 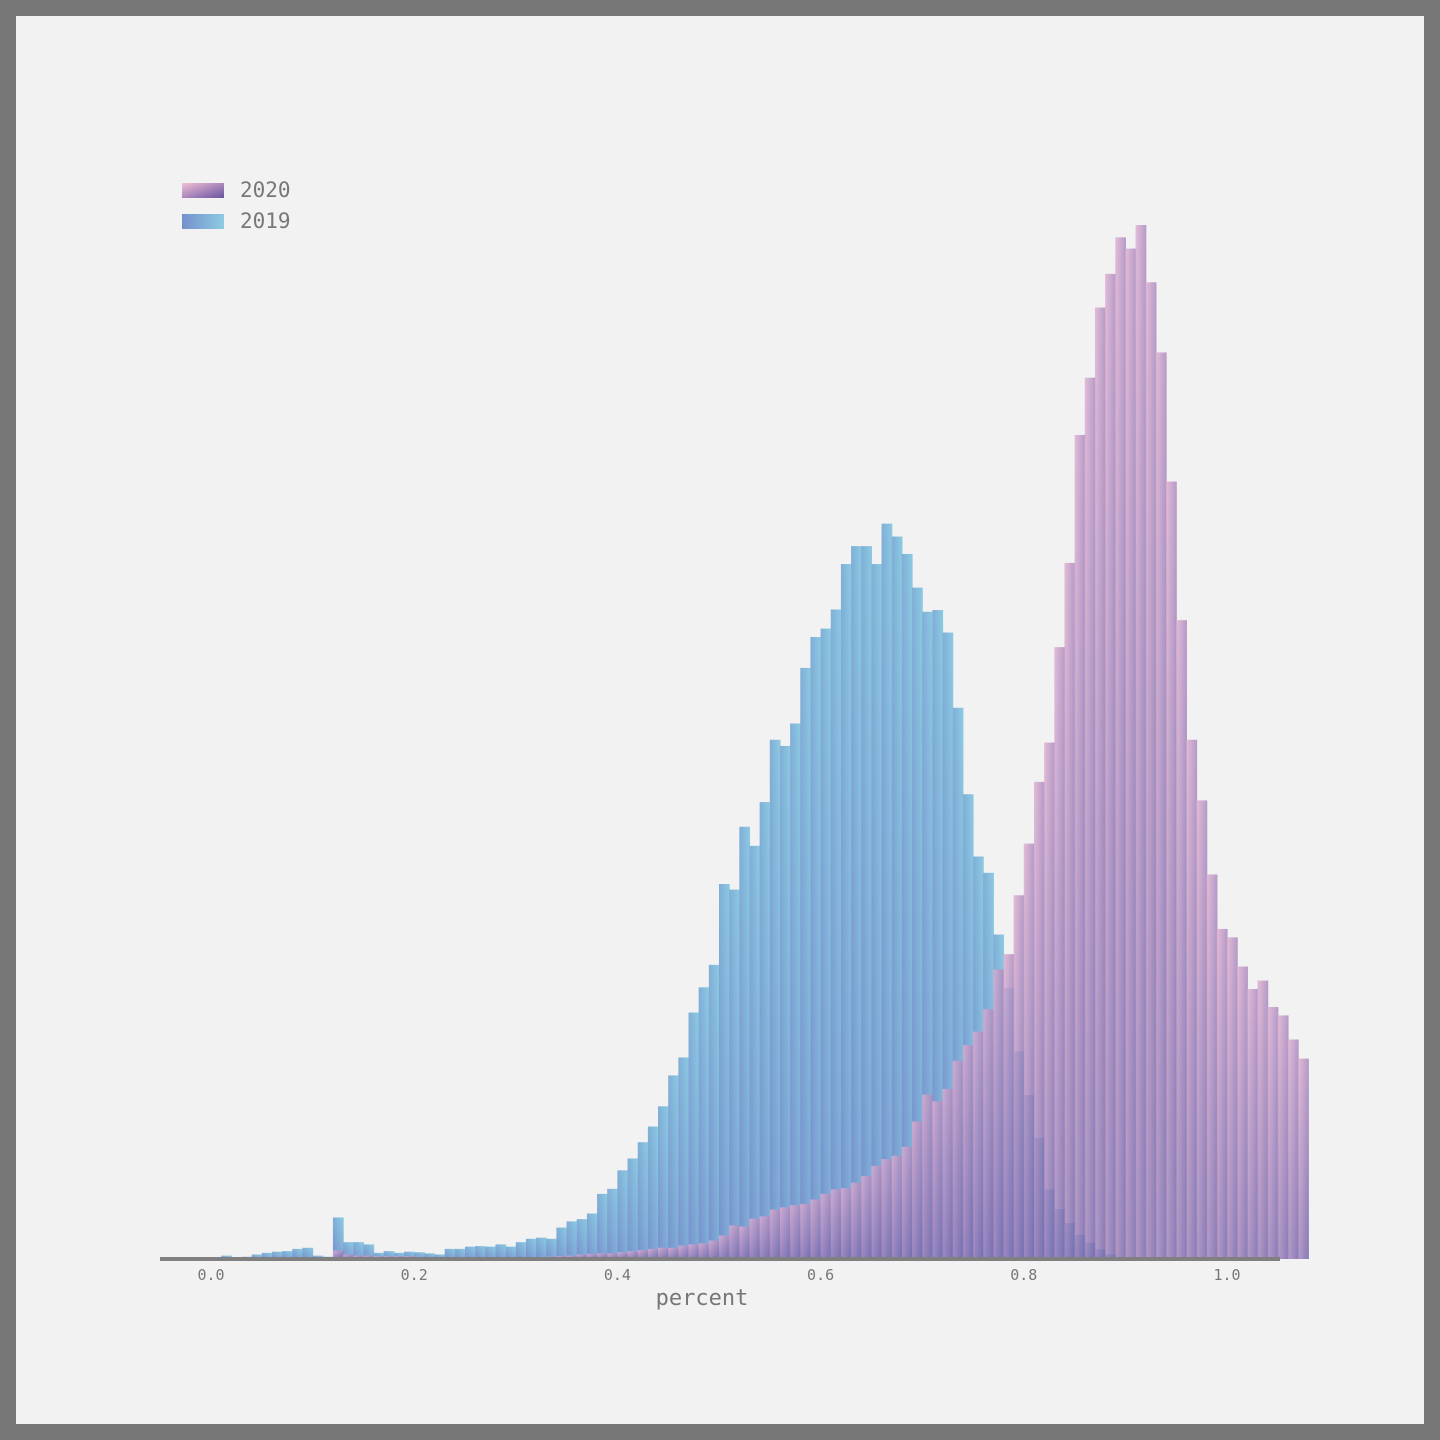 I want to click on x-tick-label: 0.8, so click(x=1023, y=1275).